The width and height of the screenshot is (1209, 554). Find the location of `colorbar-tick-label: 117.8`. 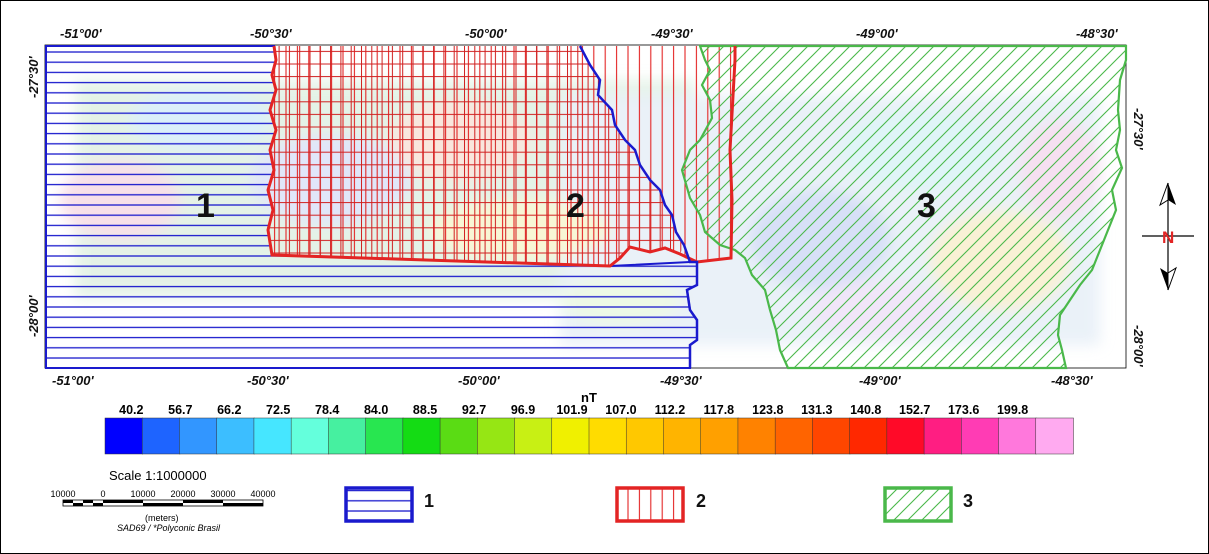

colorbar-tick-label: 117.8 is located at coordinates (719, 410).